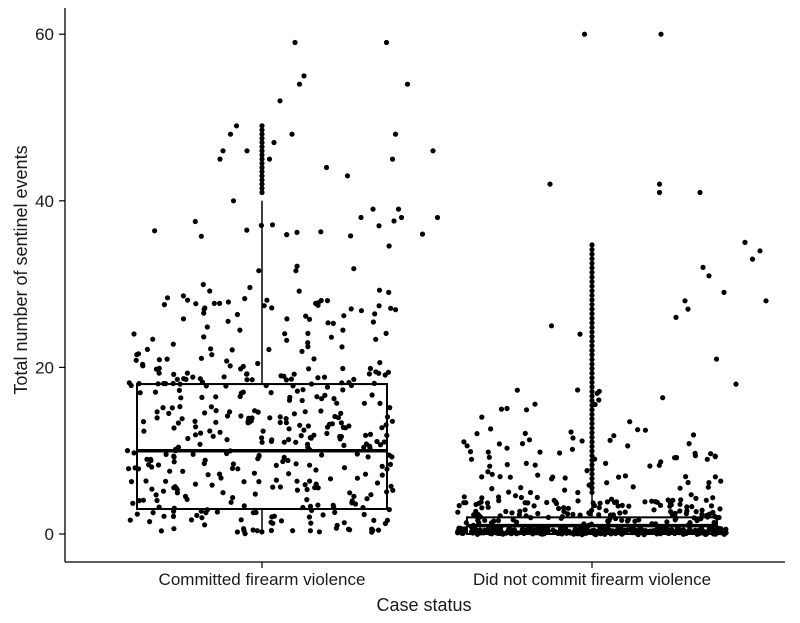 This screenshot has width=800, height=623. Describe the element at coordinates (423, 605) in the screenshot. I see `x-axis-title: Case status` at that location.